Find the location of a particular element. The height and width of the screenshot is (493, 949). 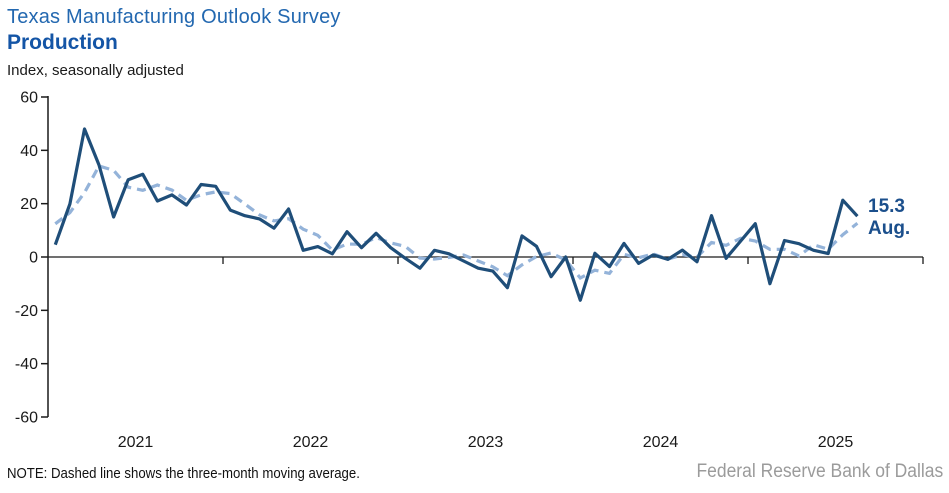

y-axis-tick-label: 0 is located at coordinates (33, 258).